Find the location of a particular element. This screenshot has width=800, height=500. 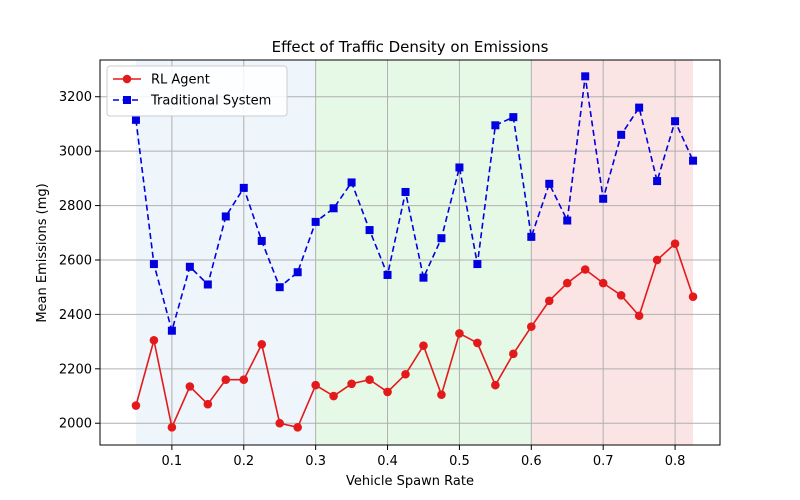

x-tick-label-7: 0.8 is located at coordinates (675, 461).